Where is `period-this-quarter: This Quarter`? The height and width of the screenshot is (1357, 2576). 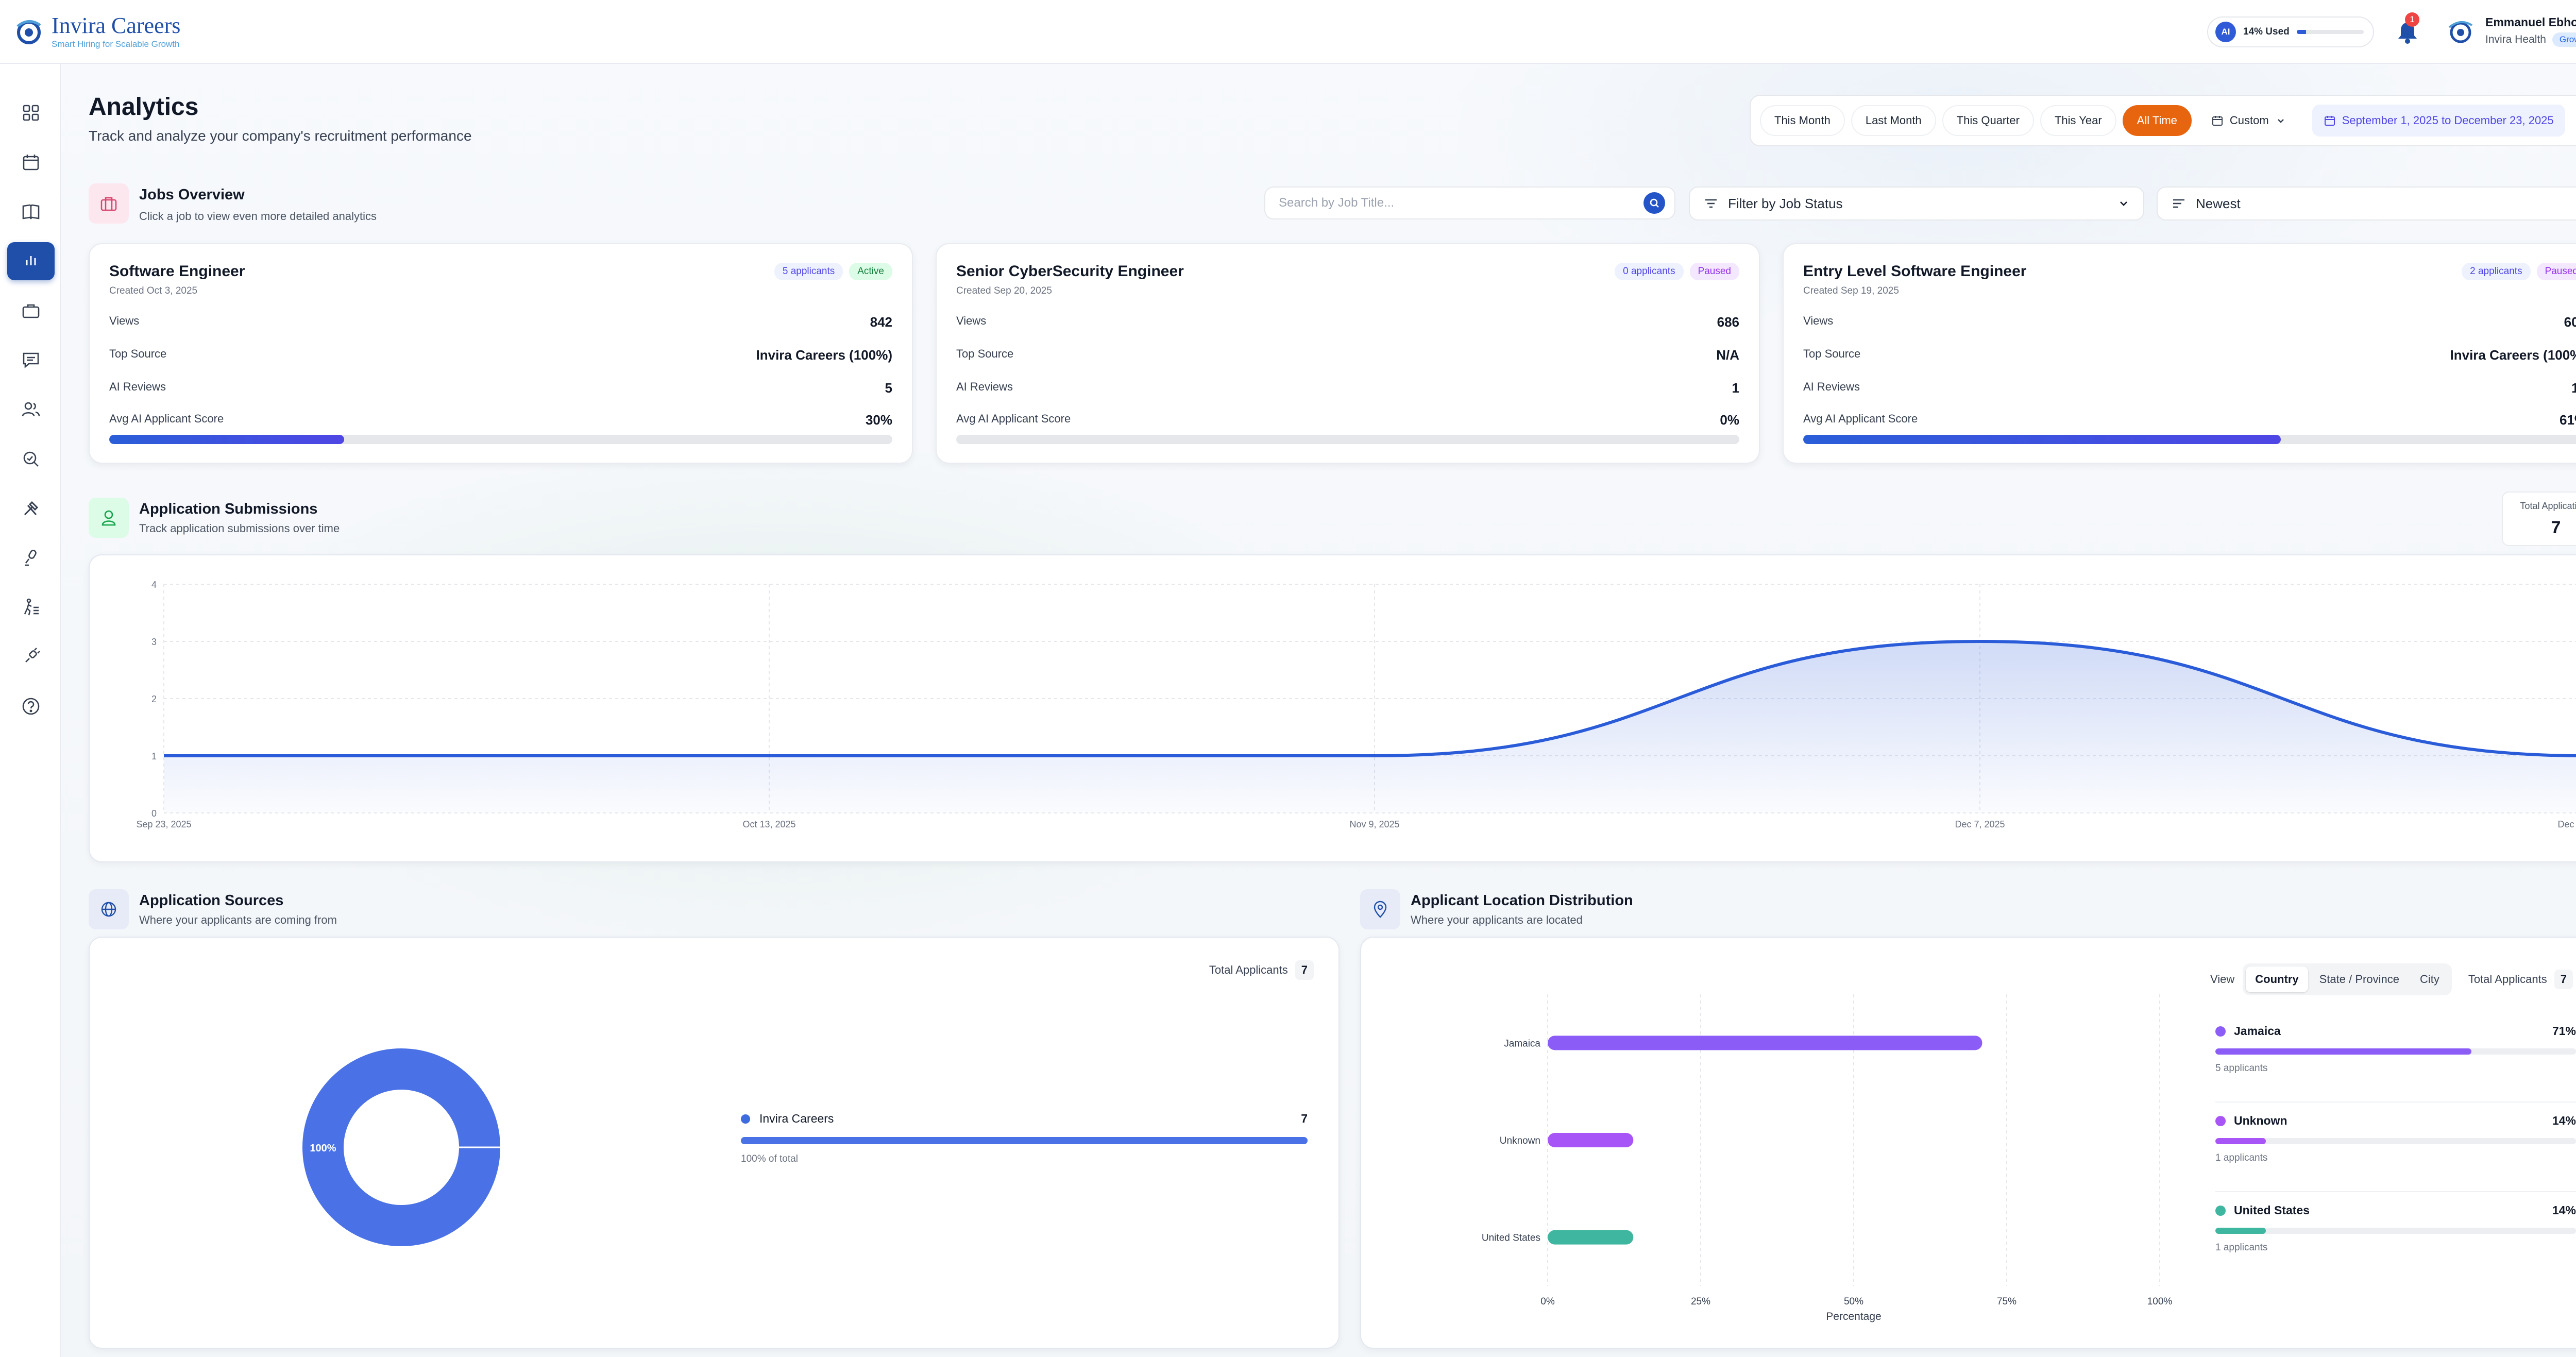
period-this-quarter: This Quarter is located at coordinates (1988, 120).